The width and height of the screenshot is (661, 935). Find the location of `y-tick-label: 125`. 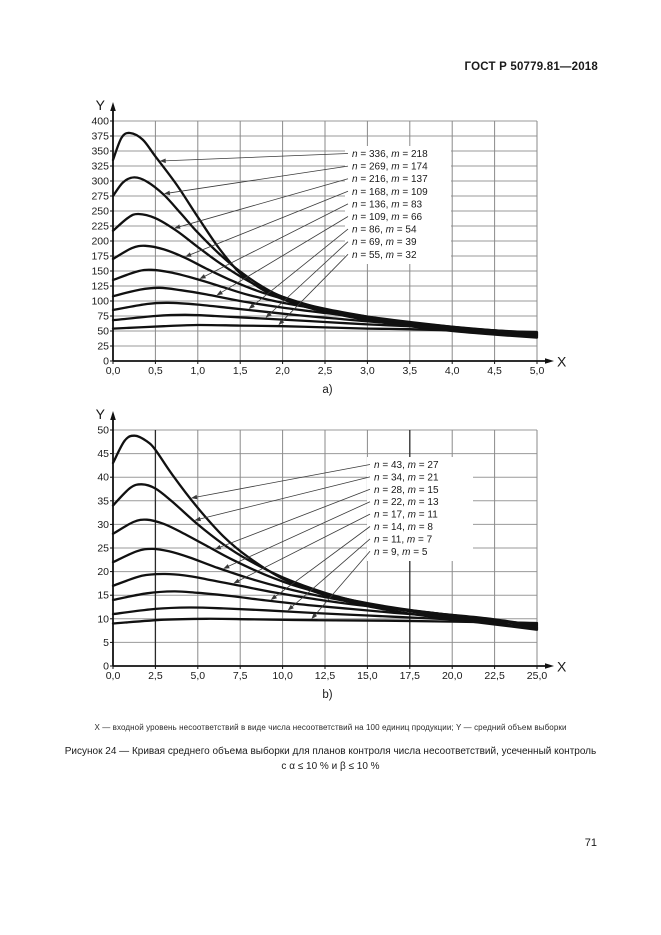

y-tick-label: 125 is located at coordinates (100, 287).